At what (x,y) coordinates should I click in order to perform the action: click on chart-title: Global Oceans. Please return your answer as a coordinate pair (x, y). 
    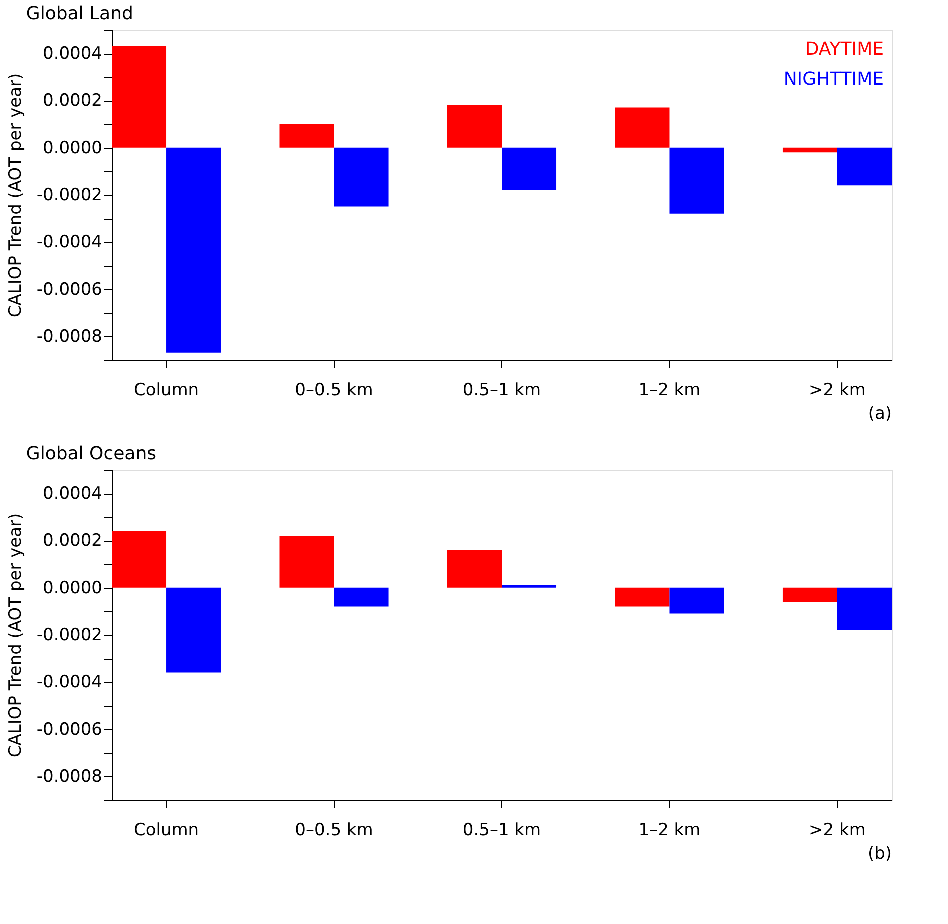
    Looking at the image, I should click on (91, 454).